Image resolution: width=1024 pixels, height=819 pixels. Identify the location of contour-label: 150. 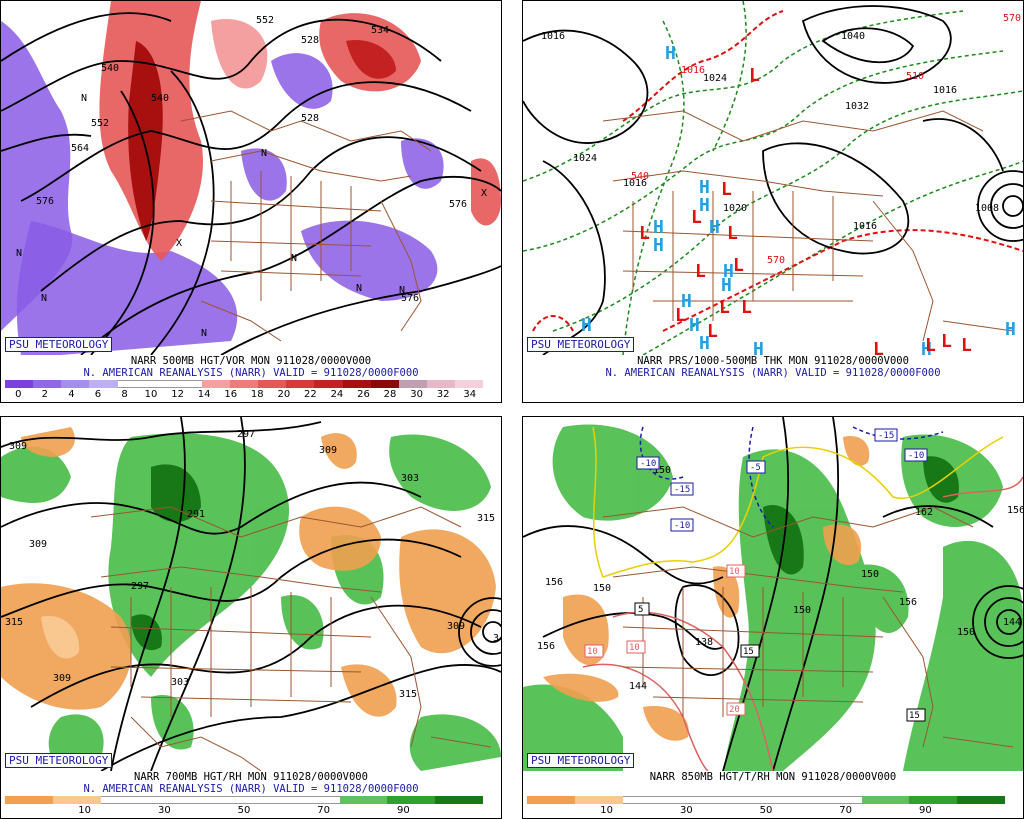
(966, 632).